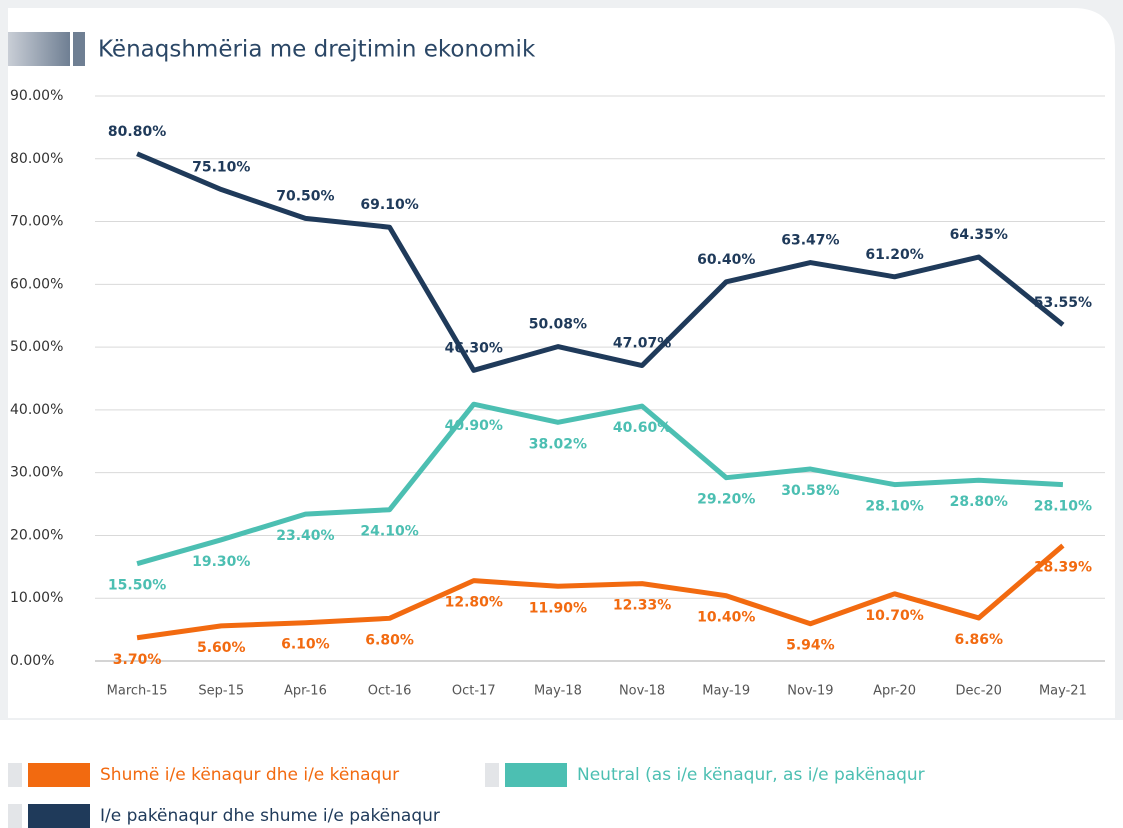 The width and height of the screenshot is (1123, 828). What do you see at coordinates (642, 691) in the screenshot?
I see `x-tick-label: Nov-18` at bounding box center [642, 691].